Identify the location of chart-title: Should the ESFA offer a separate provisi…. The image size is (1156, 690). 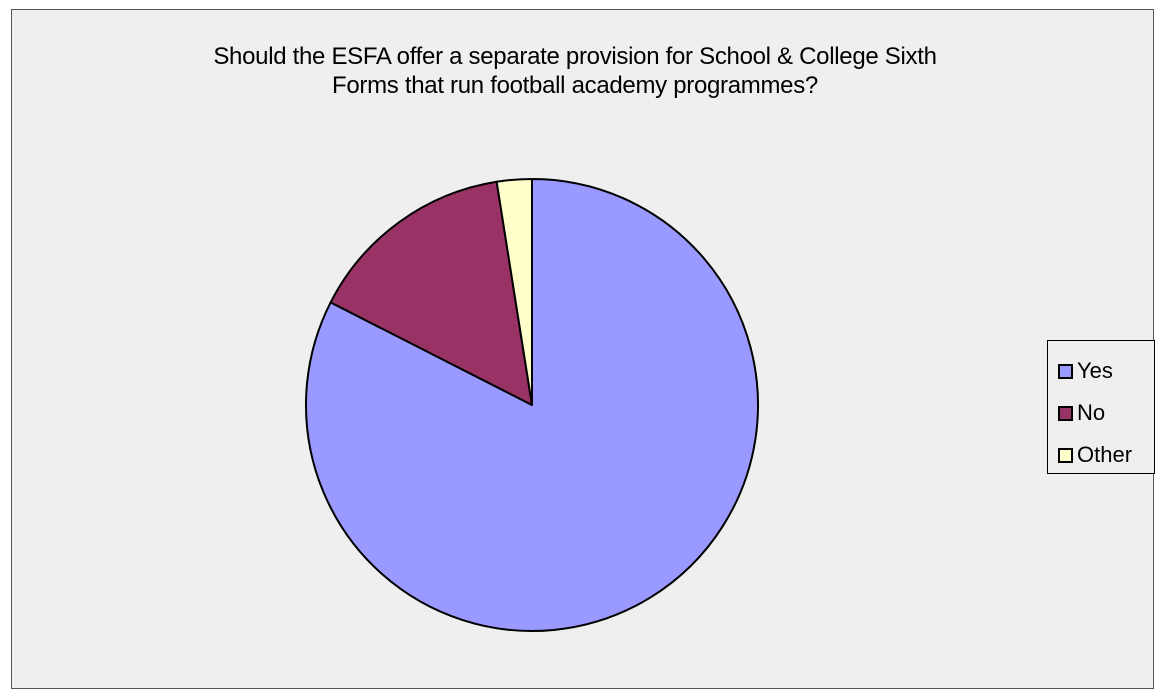
(575, 71).